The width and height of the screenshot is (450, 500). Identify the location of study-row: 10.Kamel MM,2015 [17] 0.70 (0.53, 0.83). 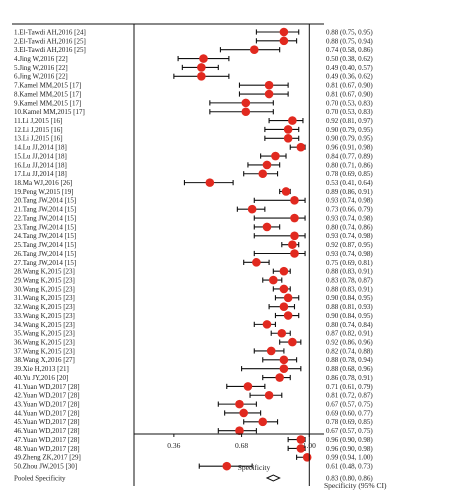
(193, 111).